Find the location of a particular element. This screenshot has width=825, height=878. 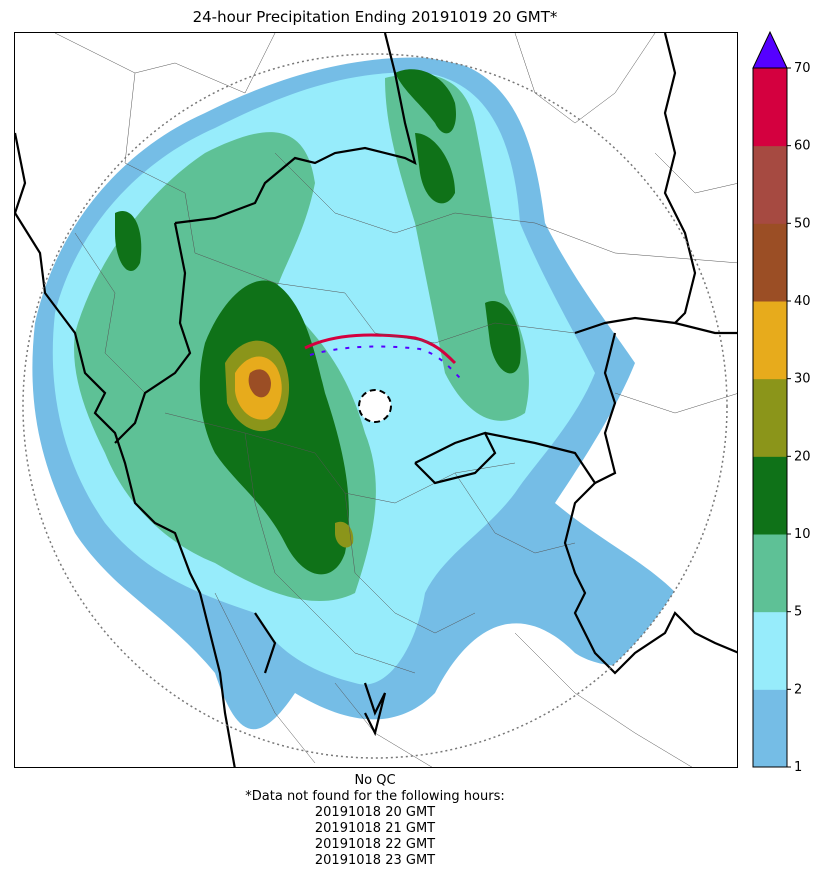

colorbar-tick-label: 20 is located at coordinates (802, 456).